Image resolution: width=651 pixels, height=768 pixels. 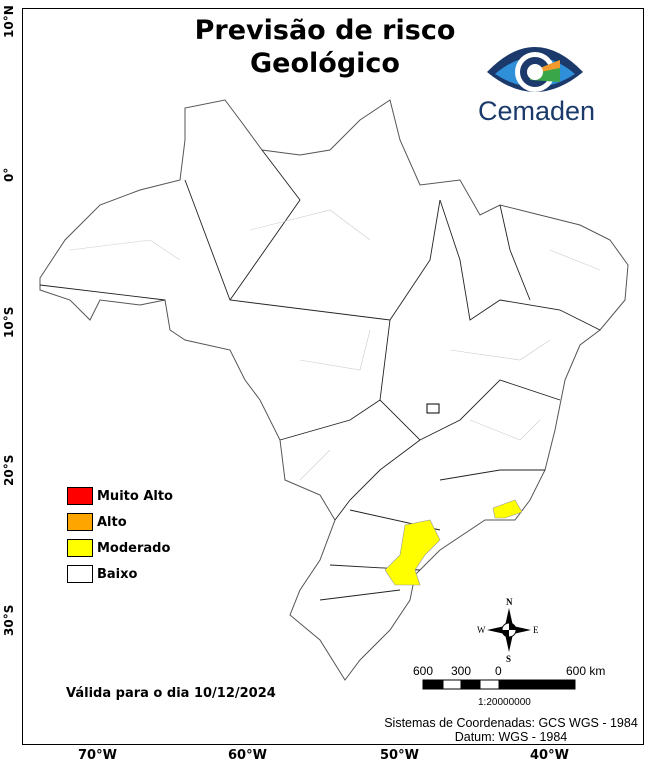 I want to click on legend-label: Moderado, so click(x=134, y=548).